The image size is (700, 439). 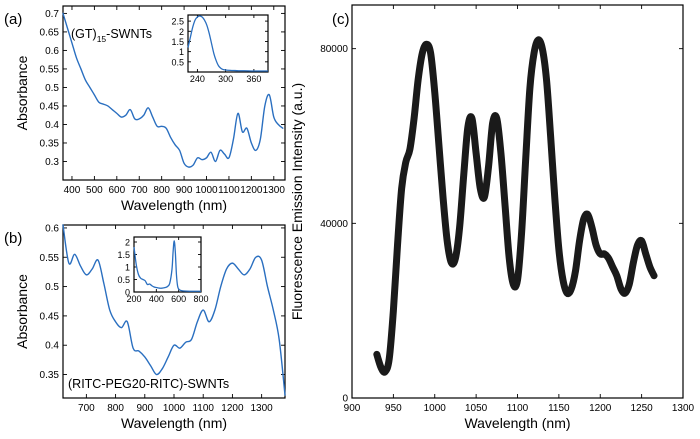 I want to click on panel-a-inset-frame, so click(x=228, y=43).